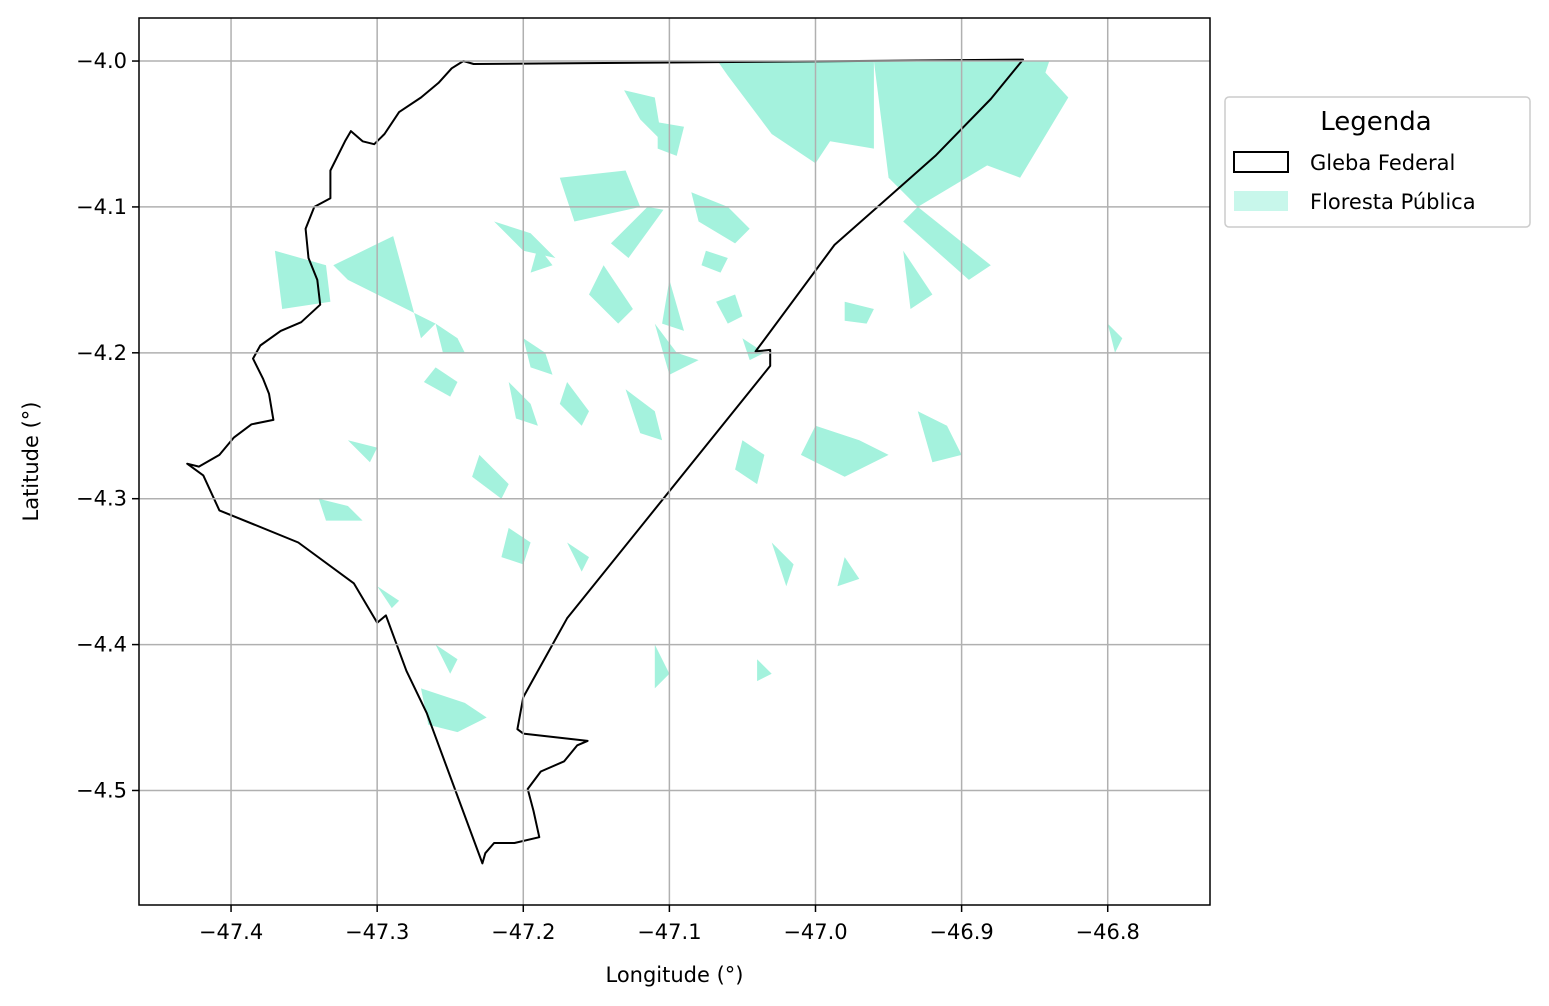  I want to click on x-tick-label: −47.2, so click(523, 932).